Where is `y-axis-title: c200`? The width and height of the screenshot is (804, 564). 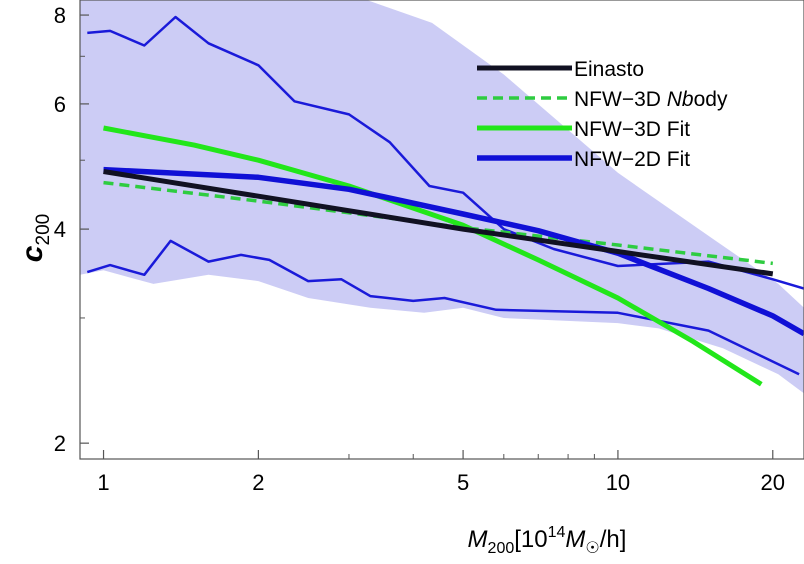 y-axis-title: c200 is located at coordinates (35, 238).